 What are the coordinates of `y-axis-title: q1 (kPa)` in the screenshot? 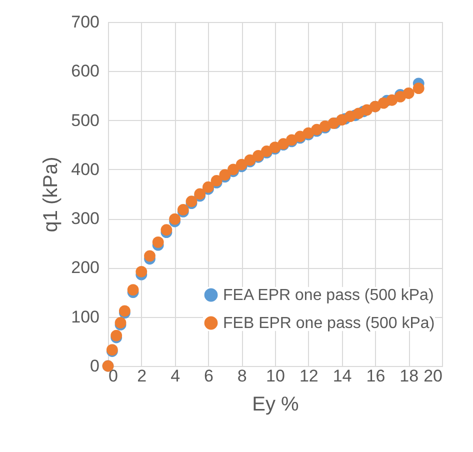 It's located at (51, 194).